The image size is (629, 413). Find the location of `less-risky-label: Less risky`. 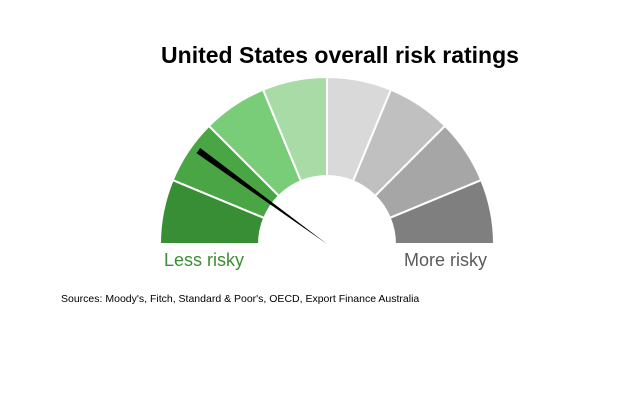

less-risky-label: Less risky is located at coordinates (204, 260).